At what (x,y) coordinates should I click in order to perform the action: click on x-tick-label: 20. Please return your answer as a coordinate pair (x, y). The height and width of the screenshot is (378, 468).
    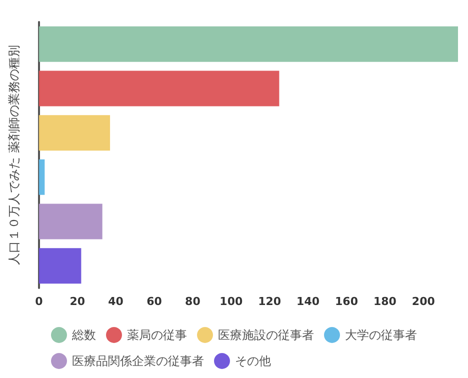
    Looking at the image, I should click on (78, 301).